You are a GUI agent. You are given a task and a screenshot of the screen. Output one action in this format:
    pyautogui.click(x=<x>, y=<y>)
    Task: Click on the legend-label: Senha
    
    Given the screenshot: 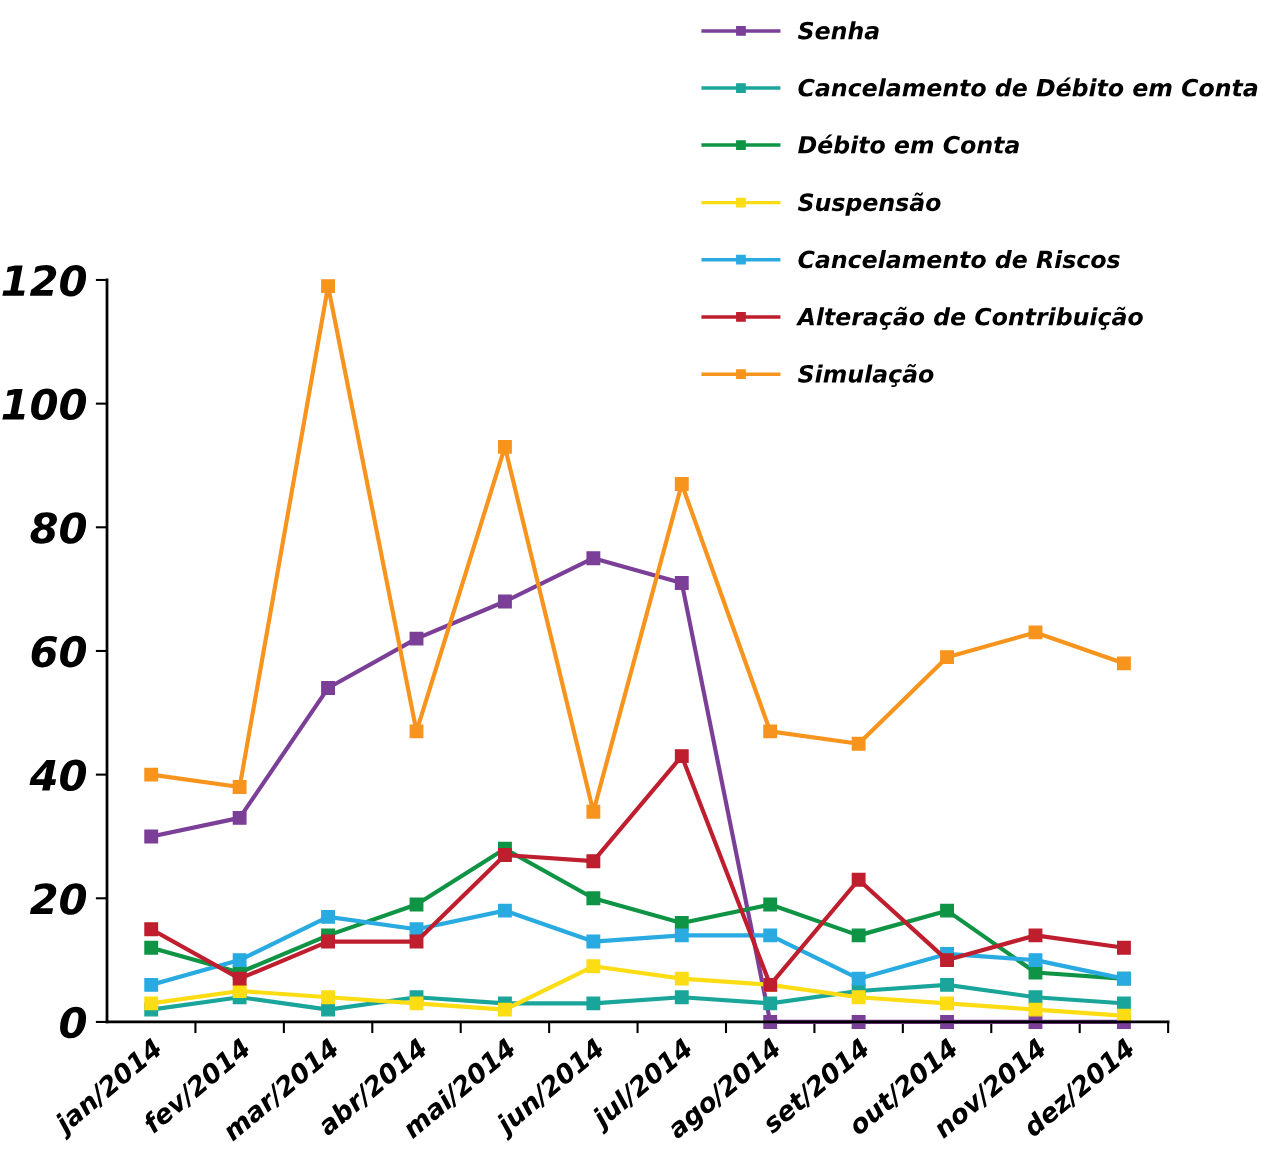 What is the action you would take?
    pyautogui.click(x=838, y=30)
    